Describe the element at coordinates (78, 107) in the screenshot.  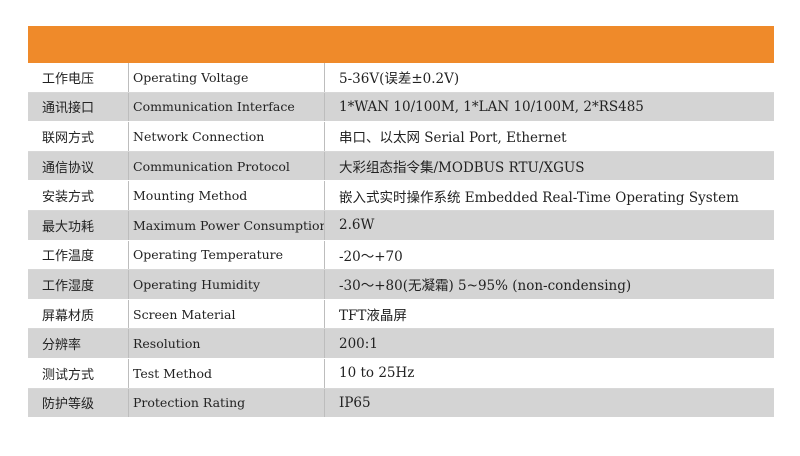
I see `param-name-zh: 通讯接口` at that location.